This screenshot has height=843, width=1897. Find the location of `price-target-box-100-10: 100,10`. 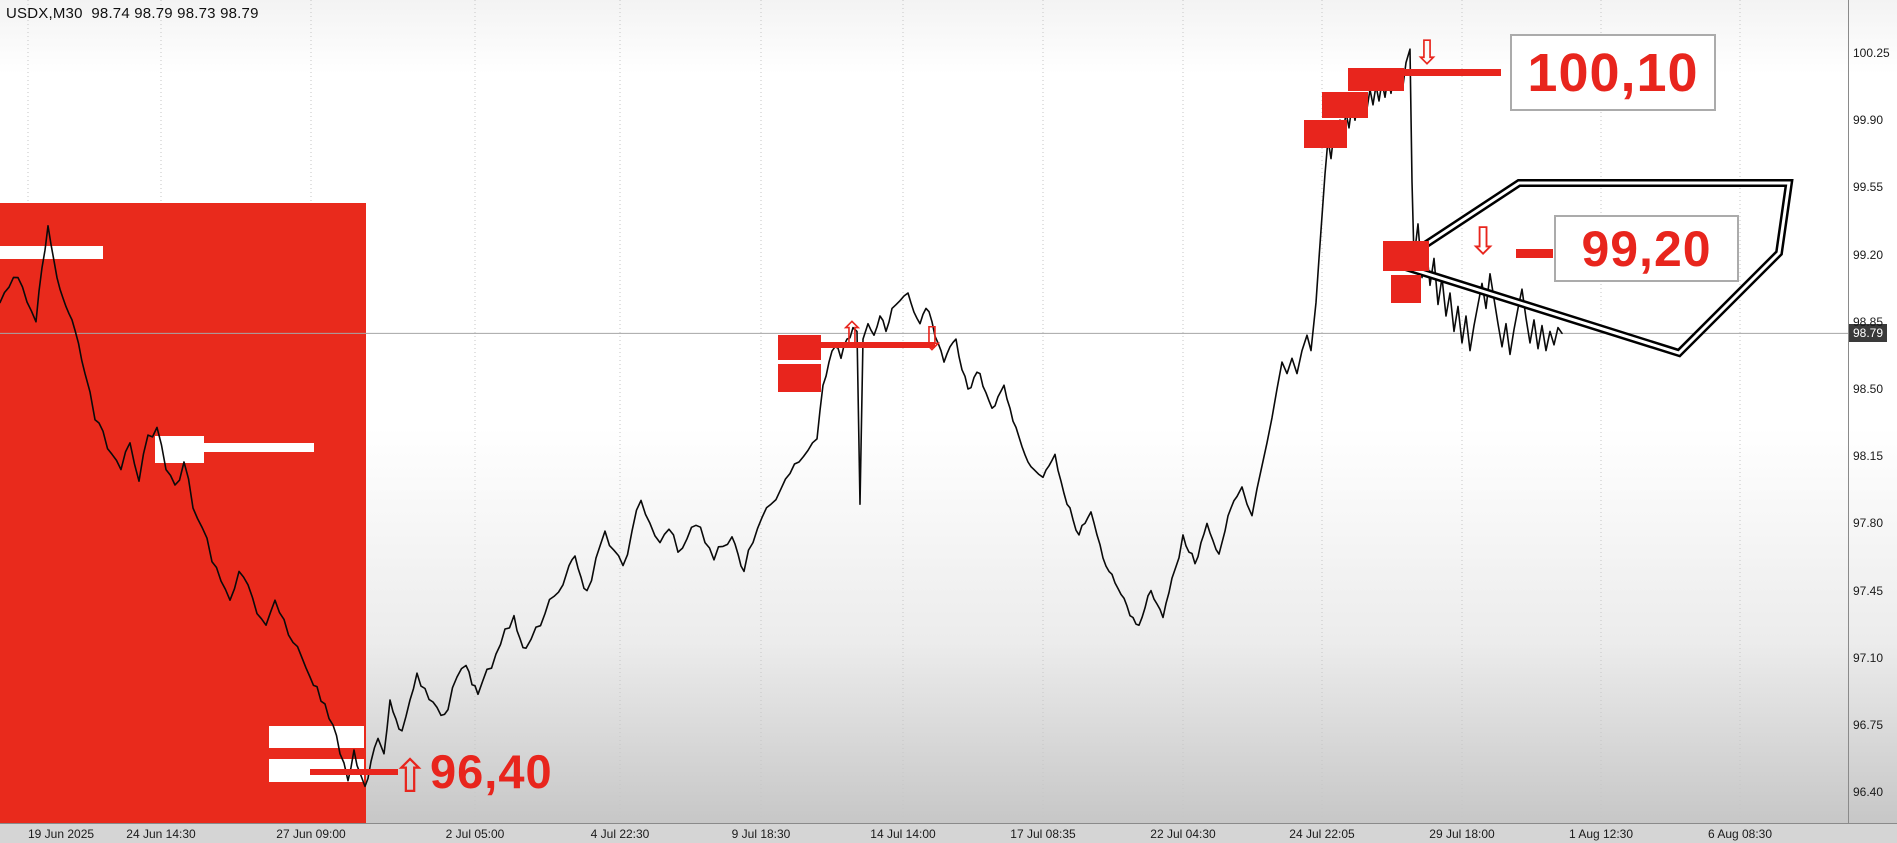

price-target-box-100-10: 100,10 is located at coordinates (1613, 72).